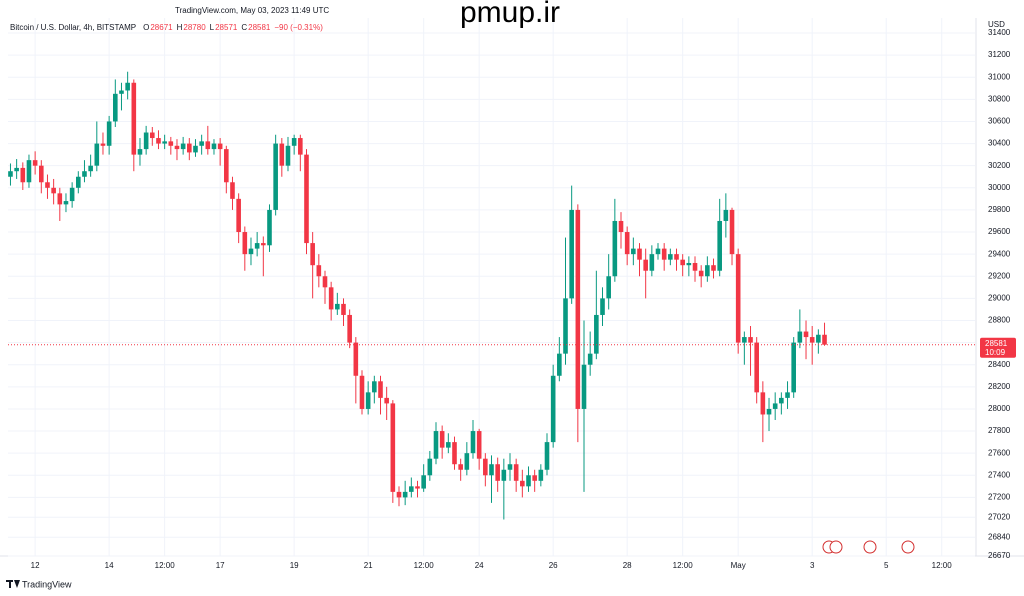 The width and height of the screenshot is (1024, 596). Describe the element at coordinates (999, 209) in the screenshot. I see `y-tick-label: 29800` at that location.